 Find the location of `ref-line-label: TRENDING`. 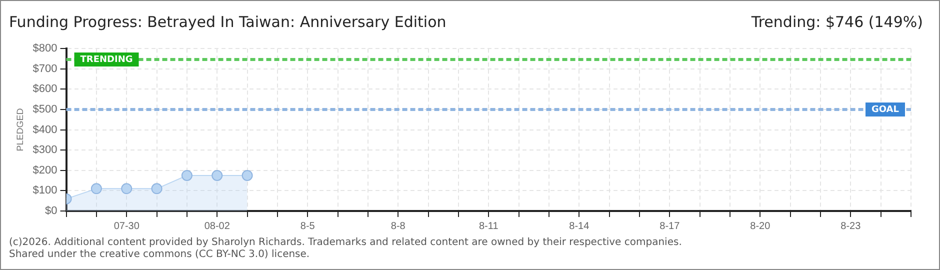

ref-line-label: TRENDING is located at coordinates (106, 59).